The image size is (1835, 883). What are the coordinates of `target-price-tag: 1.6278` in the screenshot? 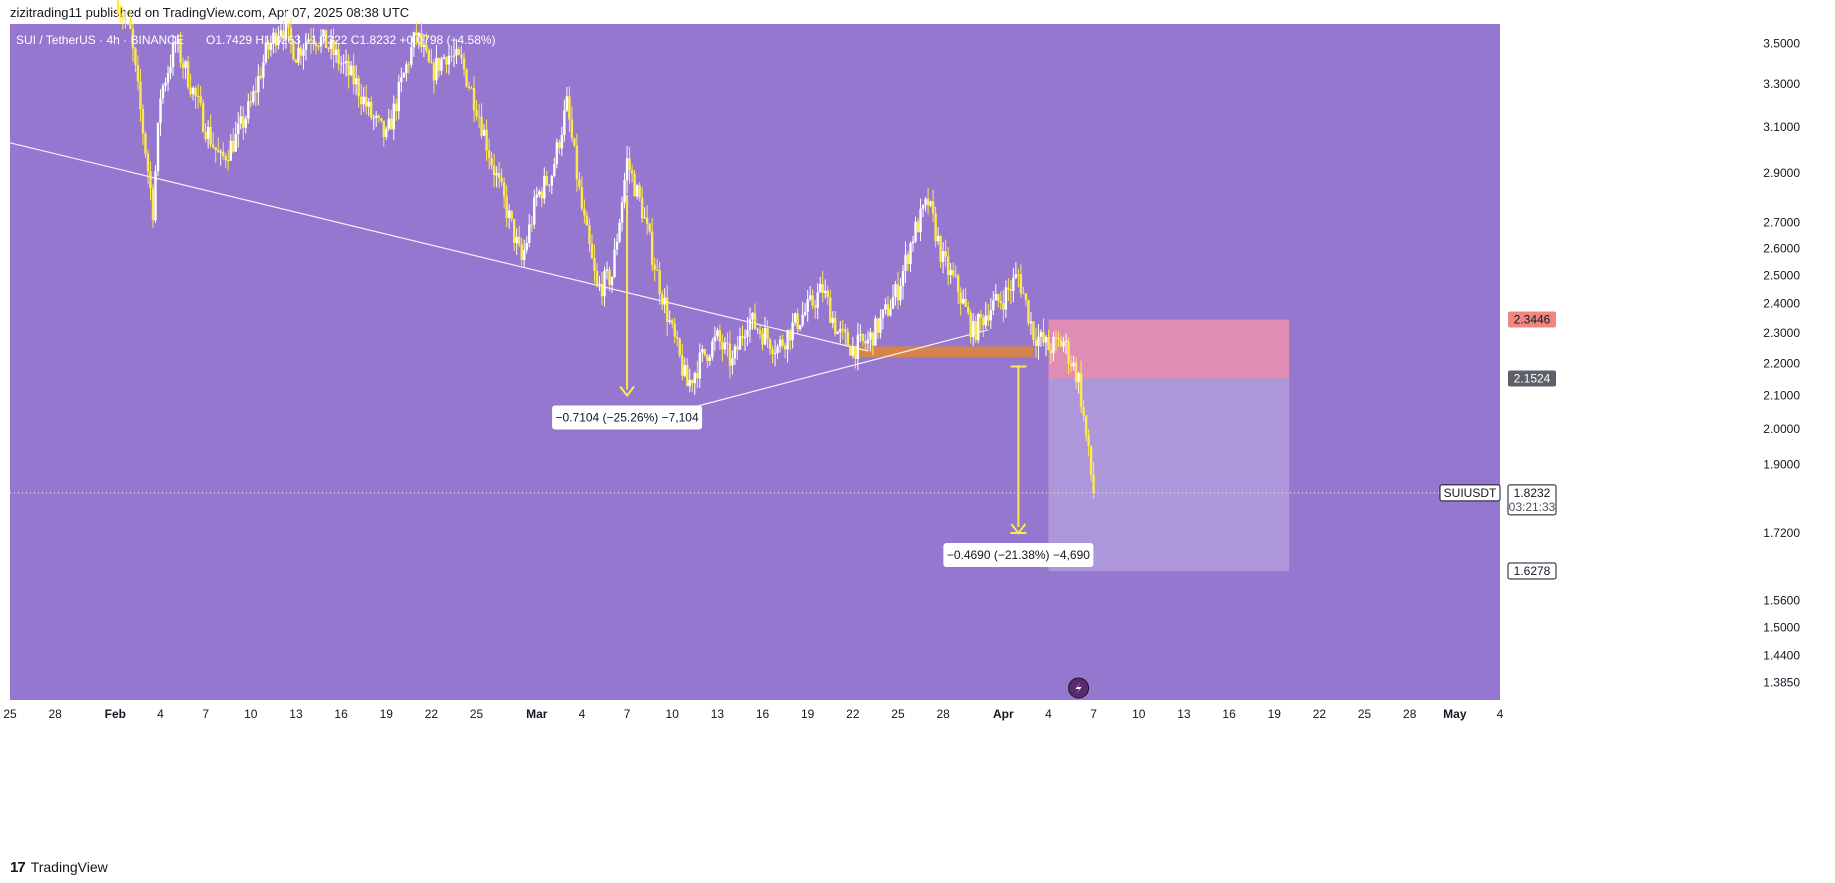 It's located at (1532, 571).